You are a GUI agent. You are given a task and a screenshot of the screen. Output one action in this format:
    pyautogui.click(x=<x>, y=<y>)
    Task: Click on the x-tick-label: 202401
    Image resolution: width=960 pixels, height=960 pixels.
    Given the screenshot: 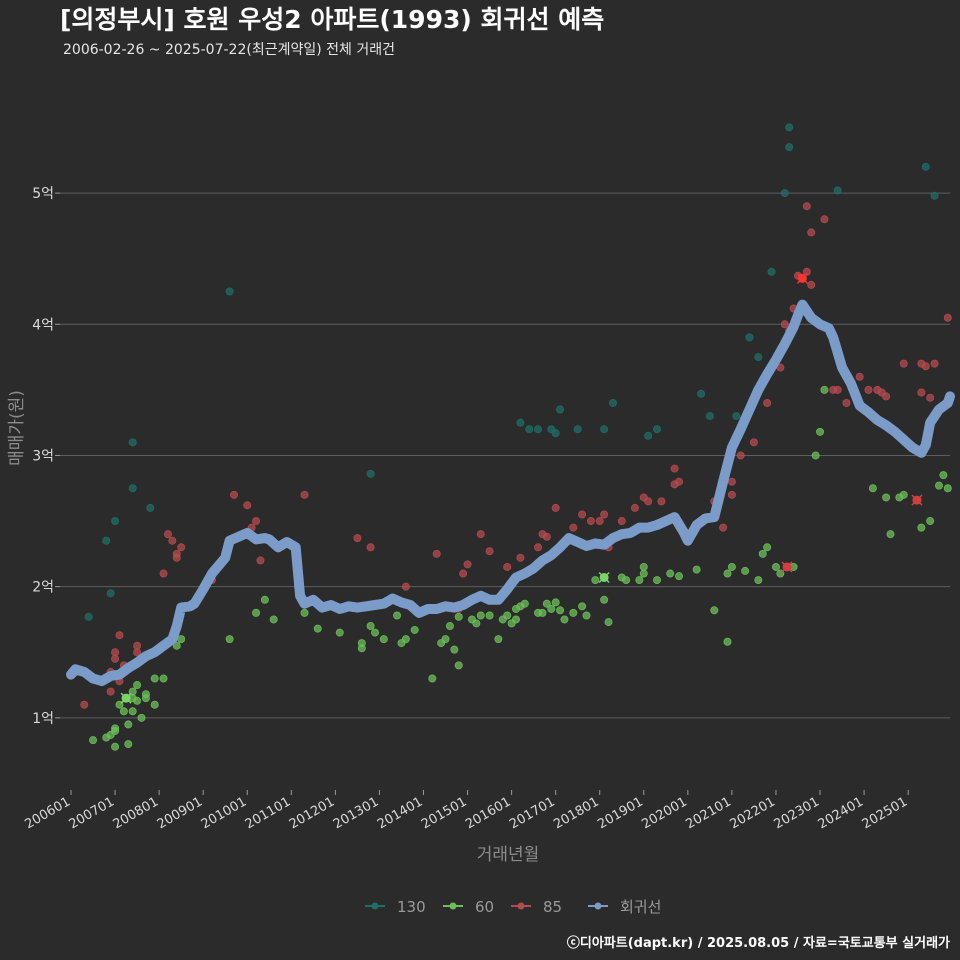 What is the action you would take?
    pyautogui.click(x=841, y=813)
    